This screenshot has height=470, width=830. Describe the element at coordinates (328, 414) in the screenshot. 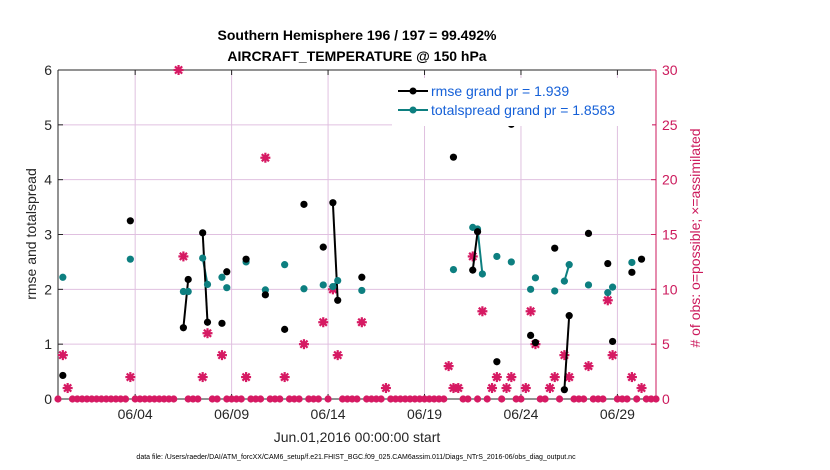

I see `x-tick-label: 06/14` at that location.